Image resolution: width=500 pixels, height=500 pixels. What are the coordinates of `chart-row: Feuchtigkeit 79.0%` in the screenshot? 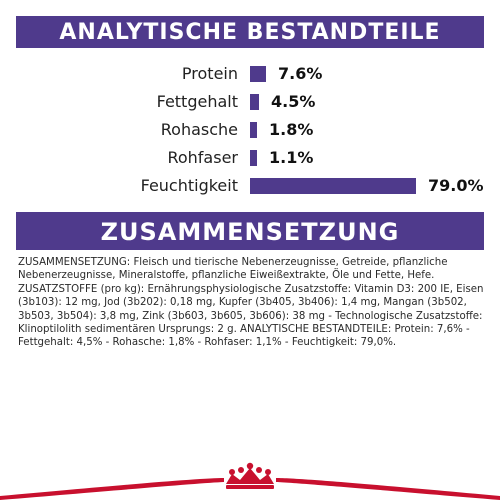 It's located at (250, 186).